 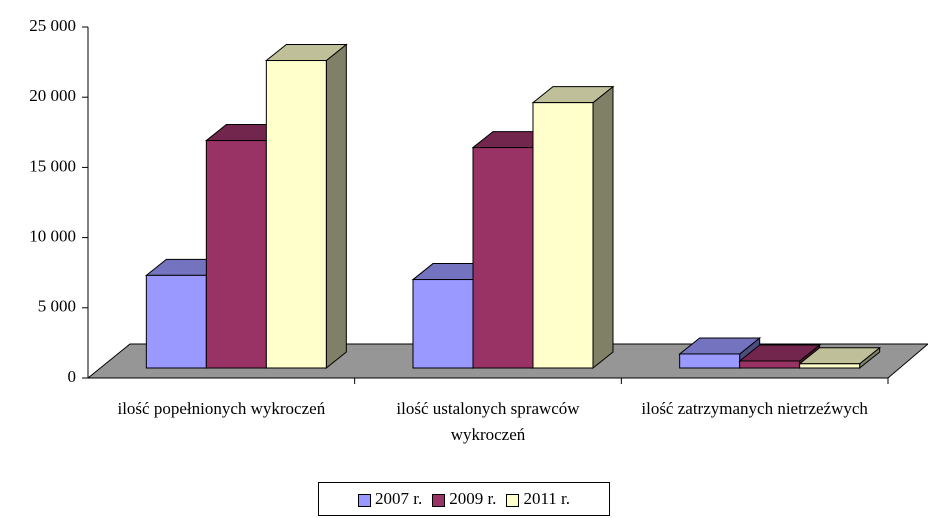 I want to click on legend-item: 2009 r., so click(x=464, y=499).